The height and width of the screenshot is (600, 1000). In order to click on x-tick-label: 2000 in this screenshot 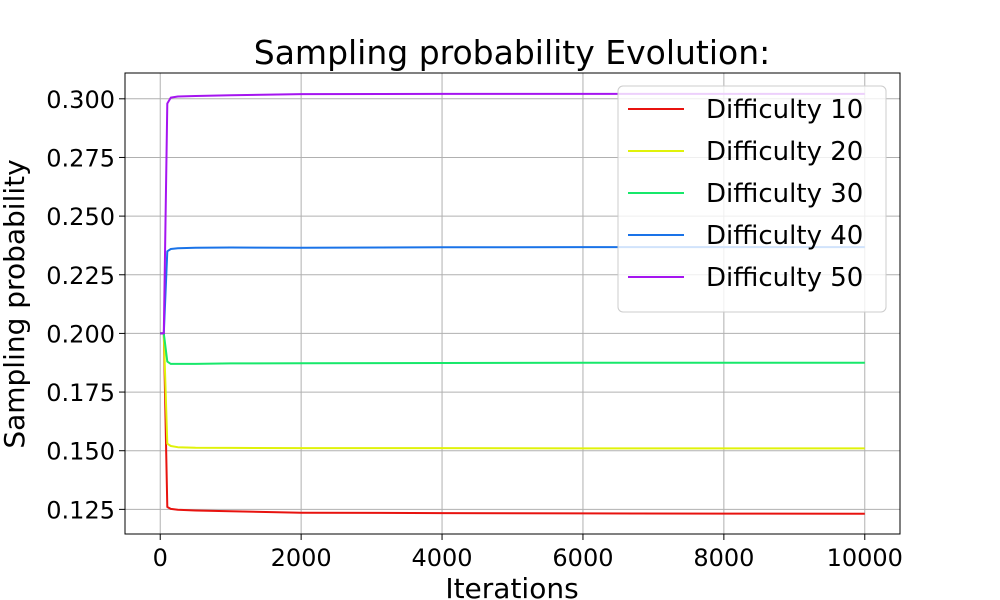, I will do `click(301, 558)`.